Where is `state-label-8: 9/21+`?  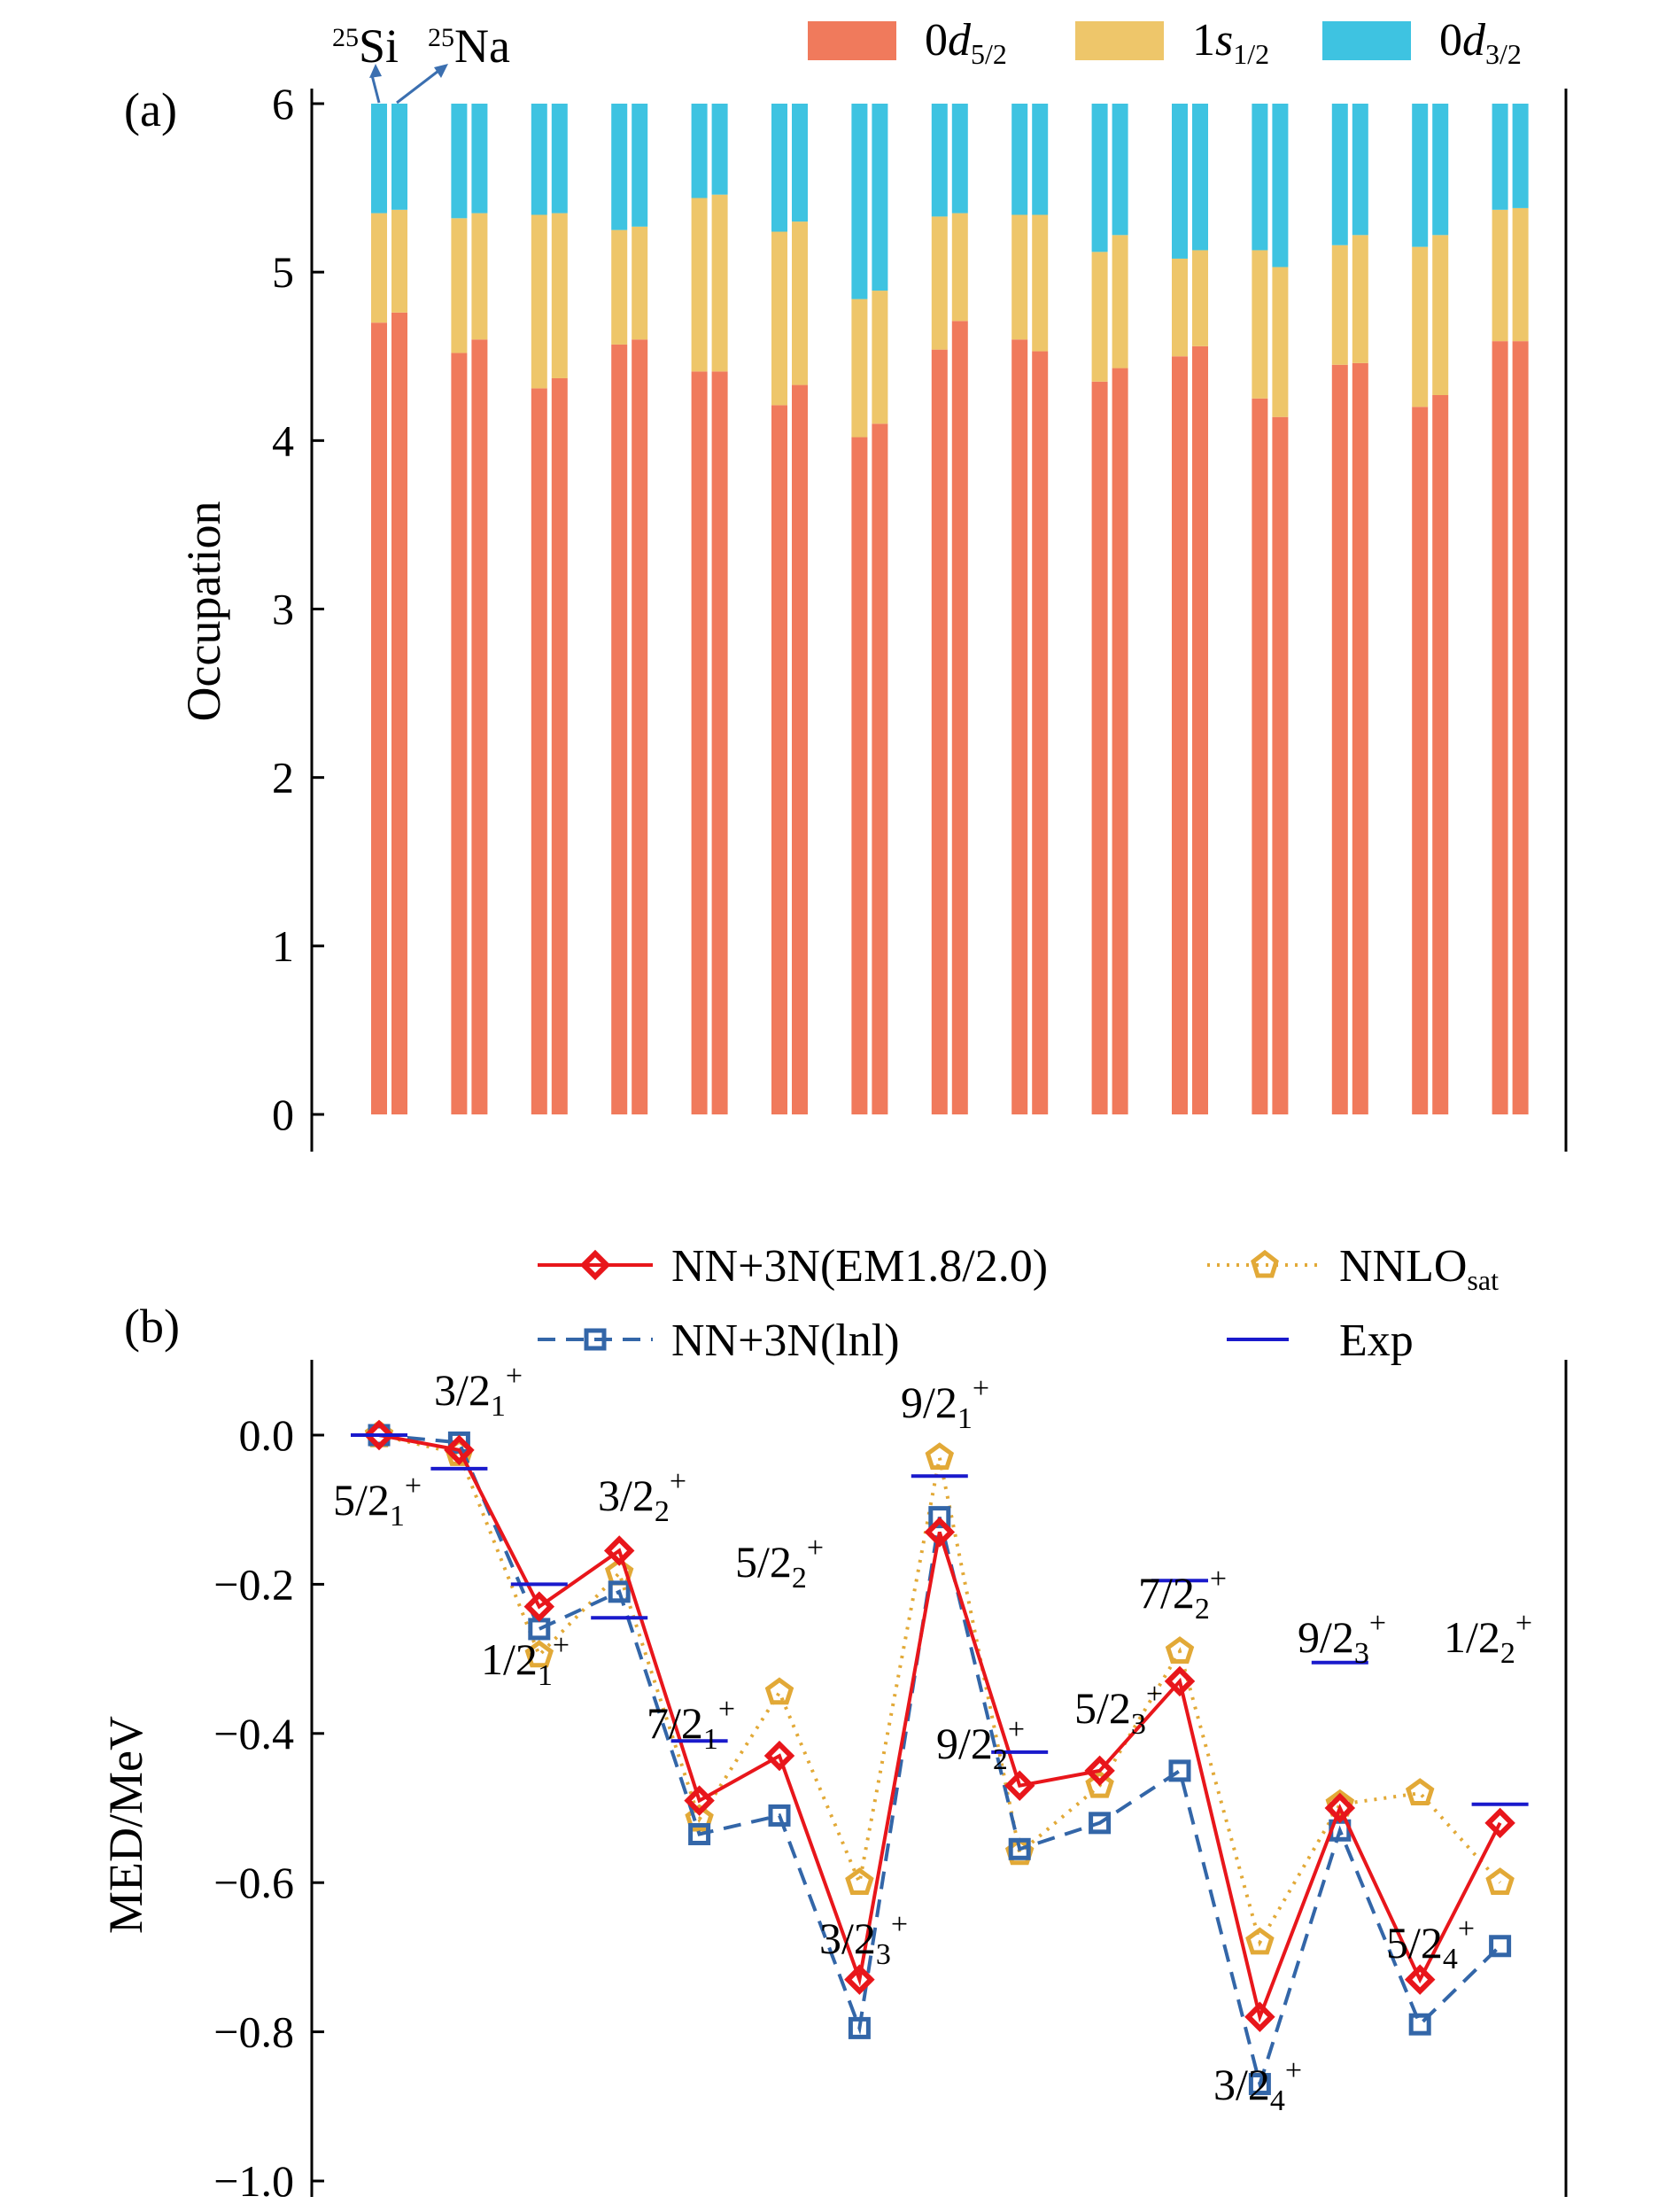
state-label-8: 9/21+ is located at coordinates (945, 1403).